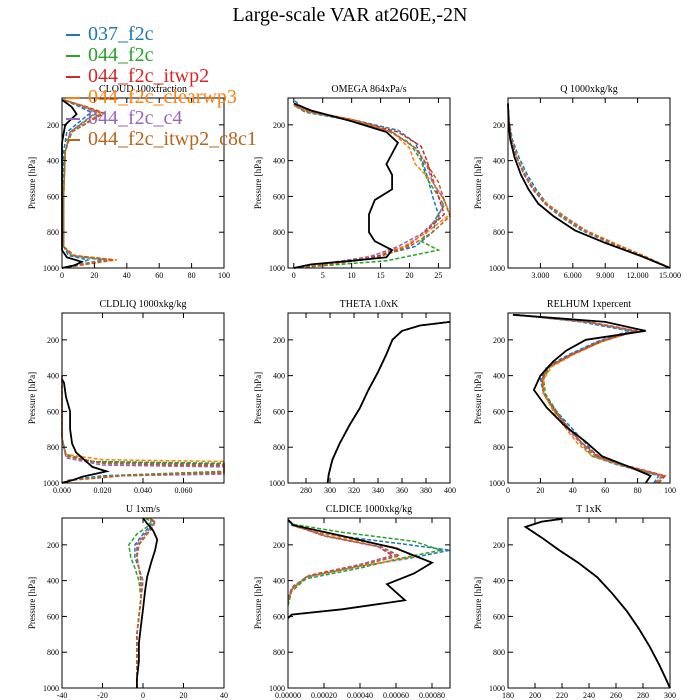 This screenshot has width=700, height=700. What do you see at coordinates (402, 490) in the screenshot?
I see `x-tick-label: 360` at bounding box center [402, 490].